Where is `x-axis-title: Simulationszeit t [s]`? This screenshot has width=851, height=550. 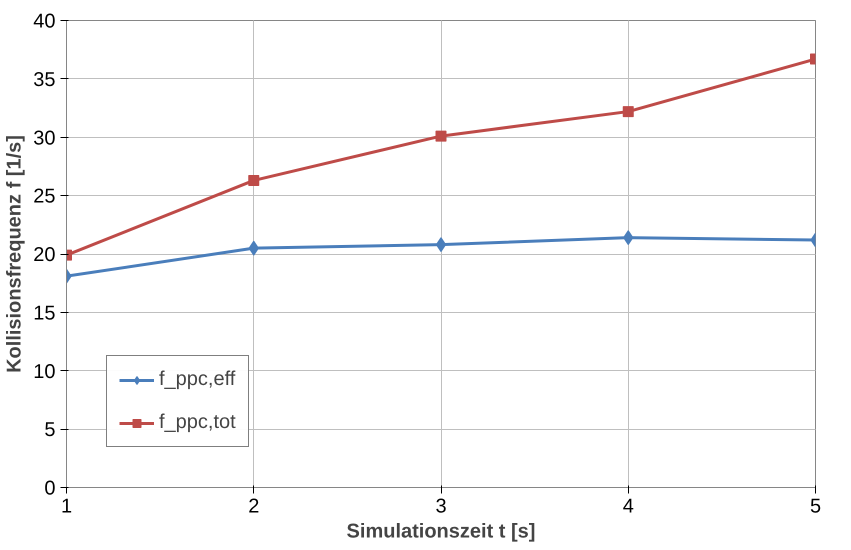 x-axis-title: Simulationszeit t [s] is located at coordinates (441, 531).